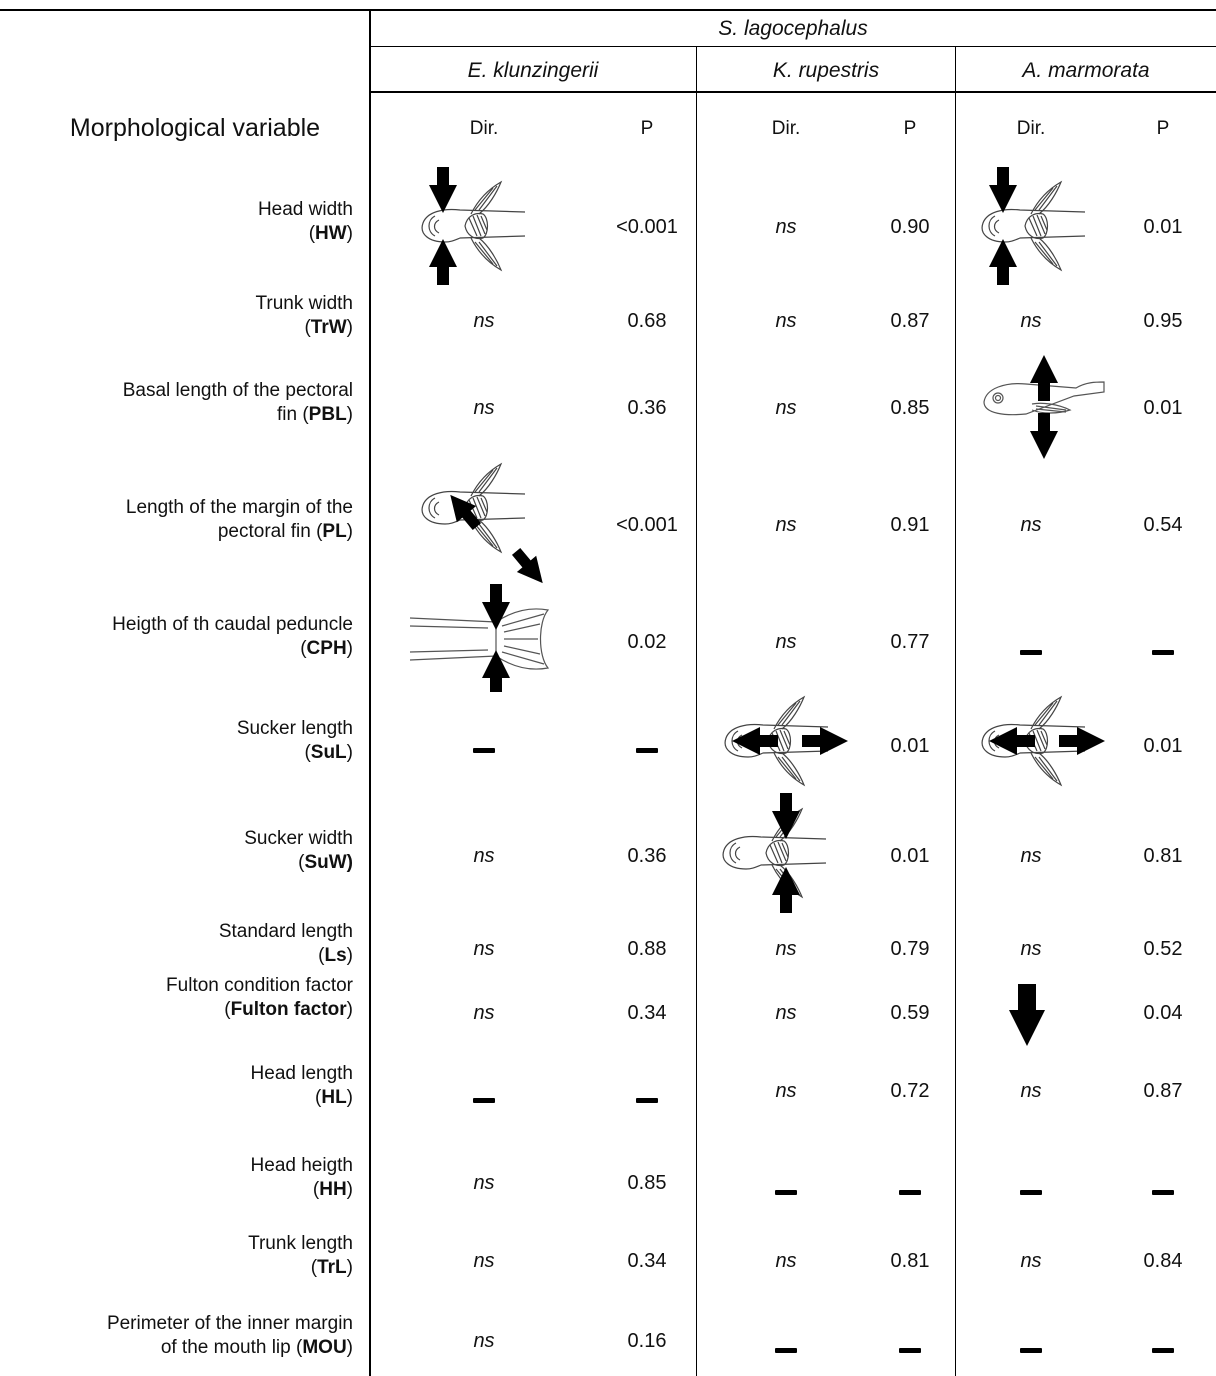 Image resolution: width=1216 pixels, height=1376 pixels. I want to click on p-value: 0.52, so click(1163, 949).